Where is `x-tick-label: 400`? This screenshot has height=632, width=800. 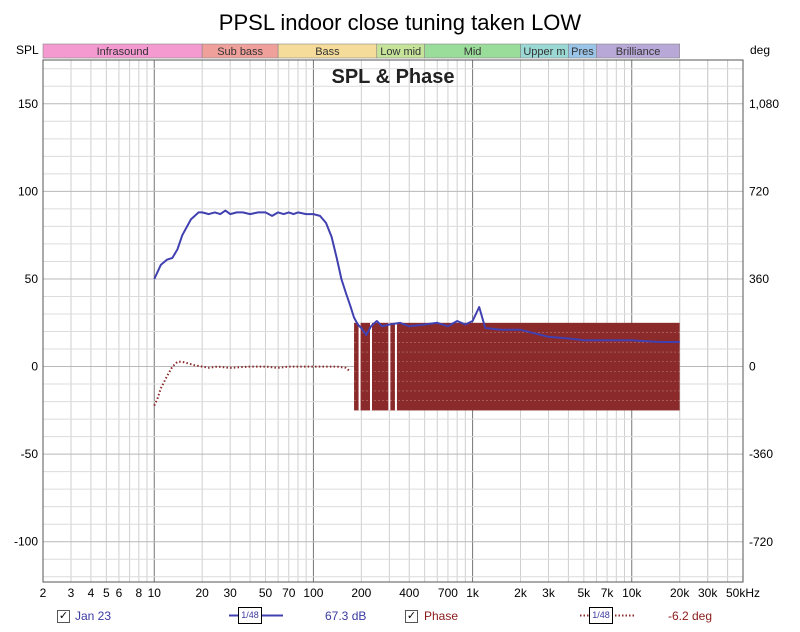
x-tick-label: 400 is located at coordinates (409, 593).